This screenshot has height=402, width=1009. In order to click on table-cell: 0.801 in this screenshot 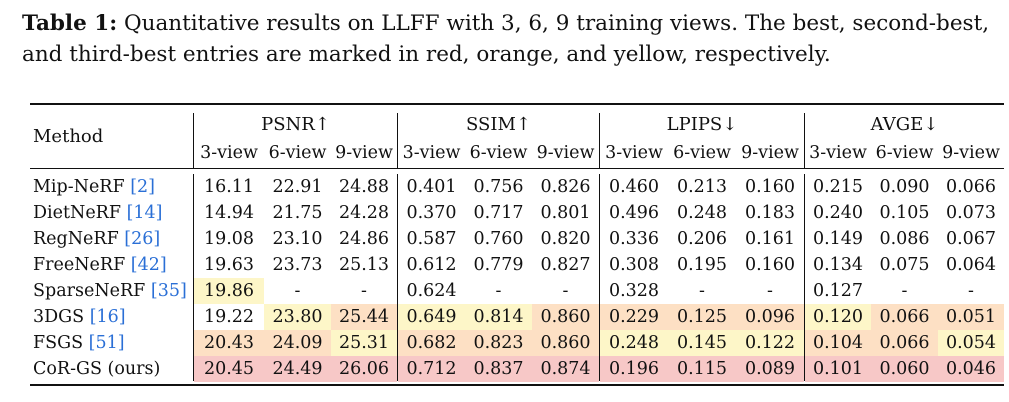, I will do `click(565, 213)`.